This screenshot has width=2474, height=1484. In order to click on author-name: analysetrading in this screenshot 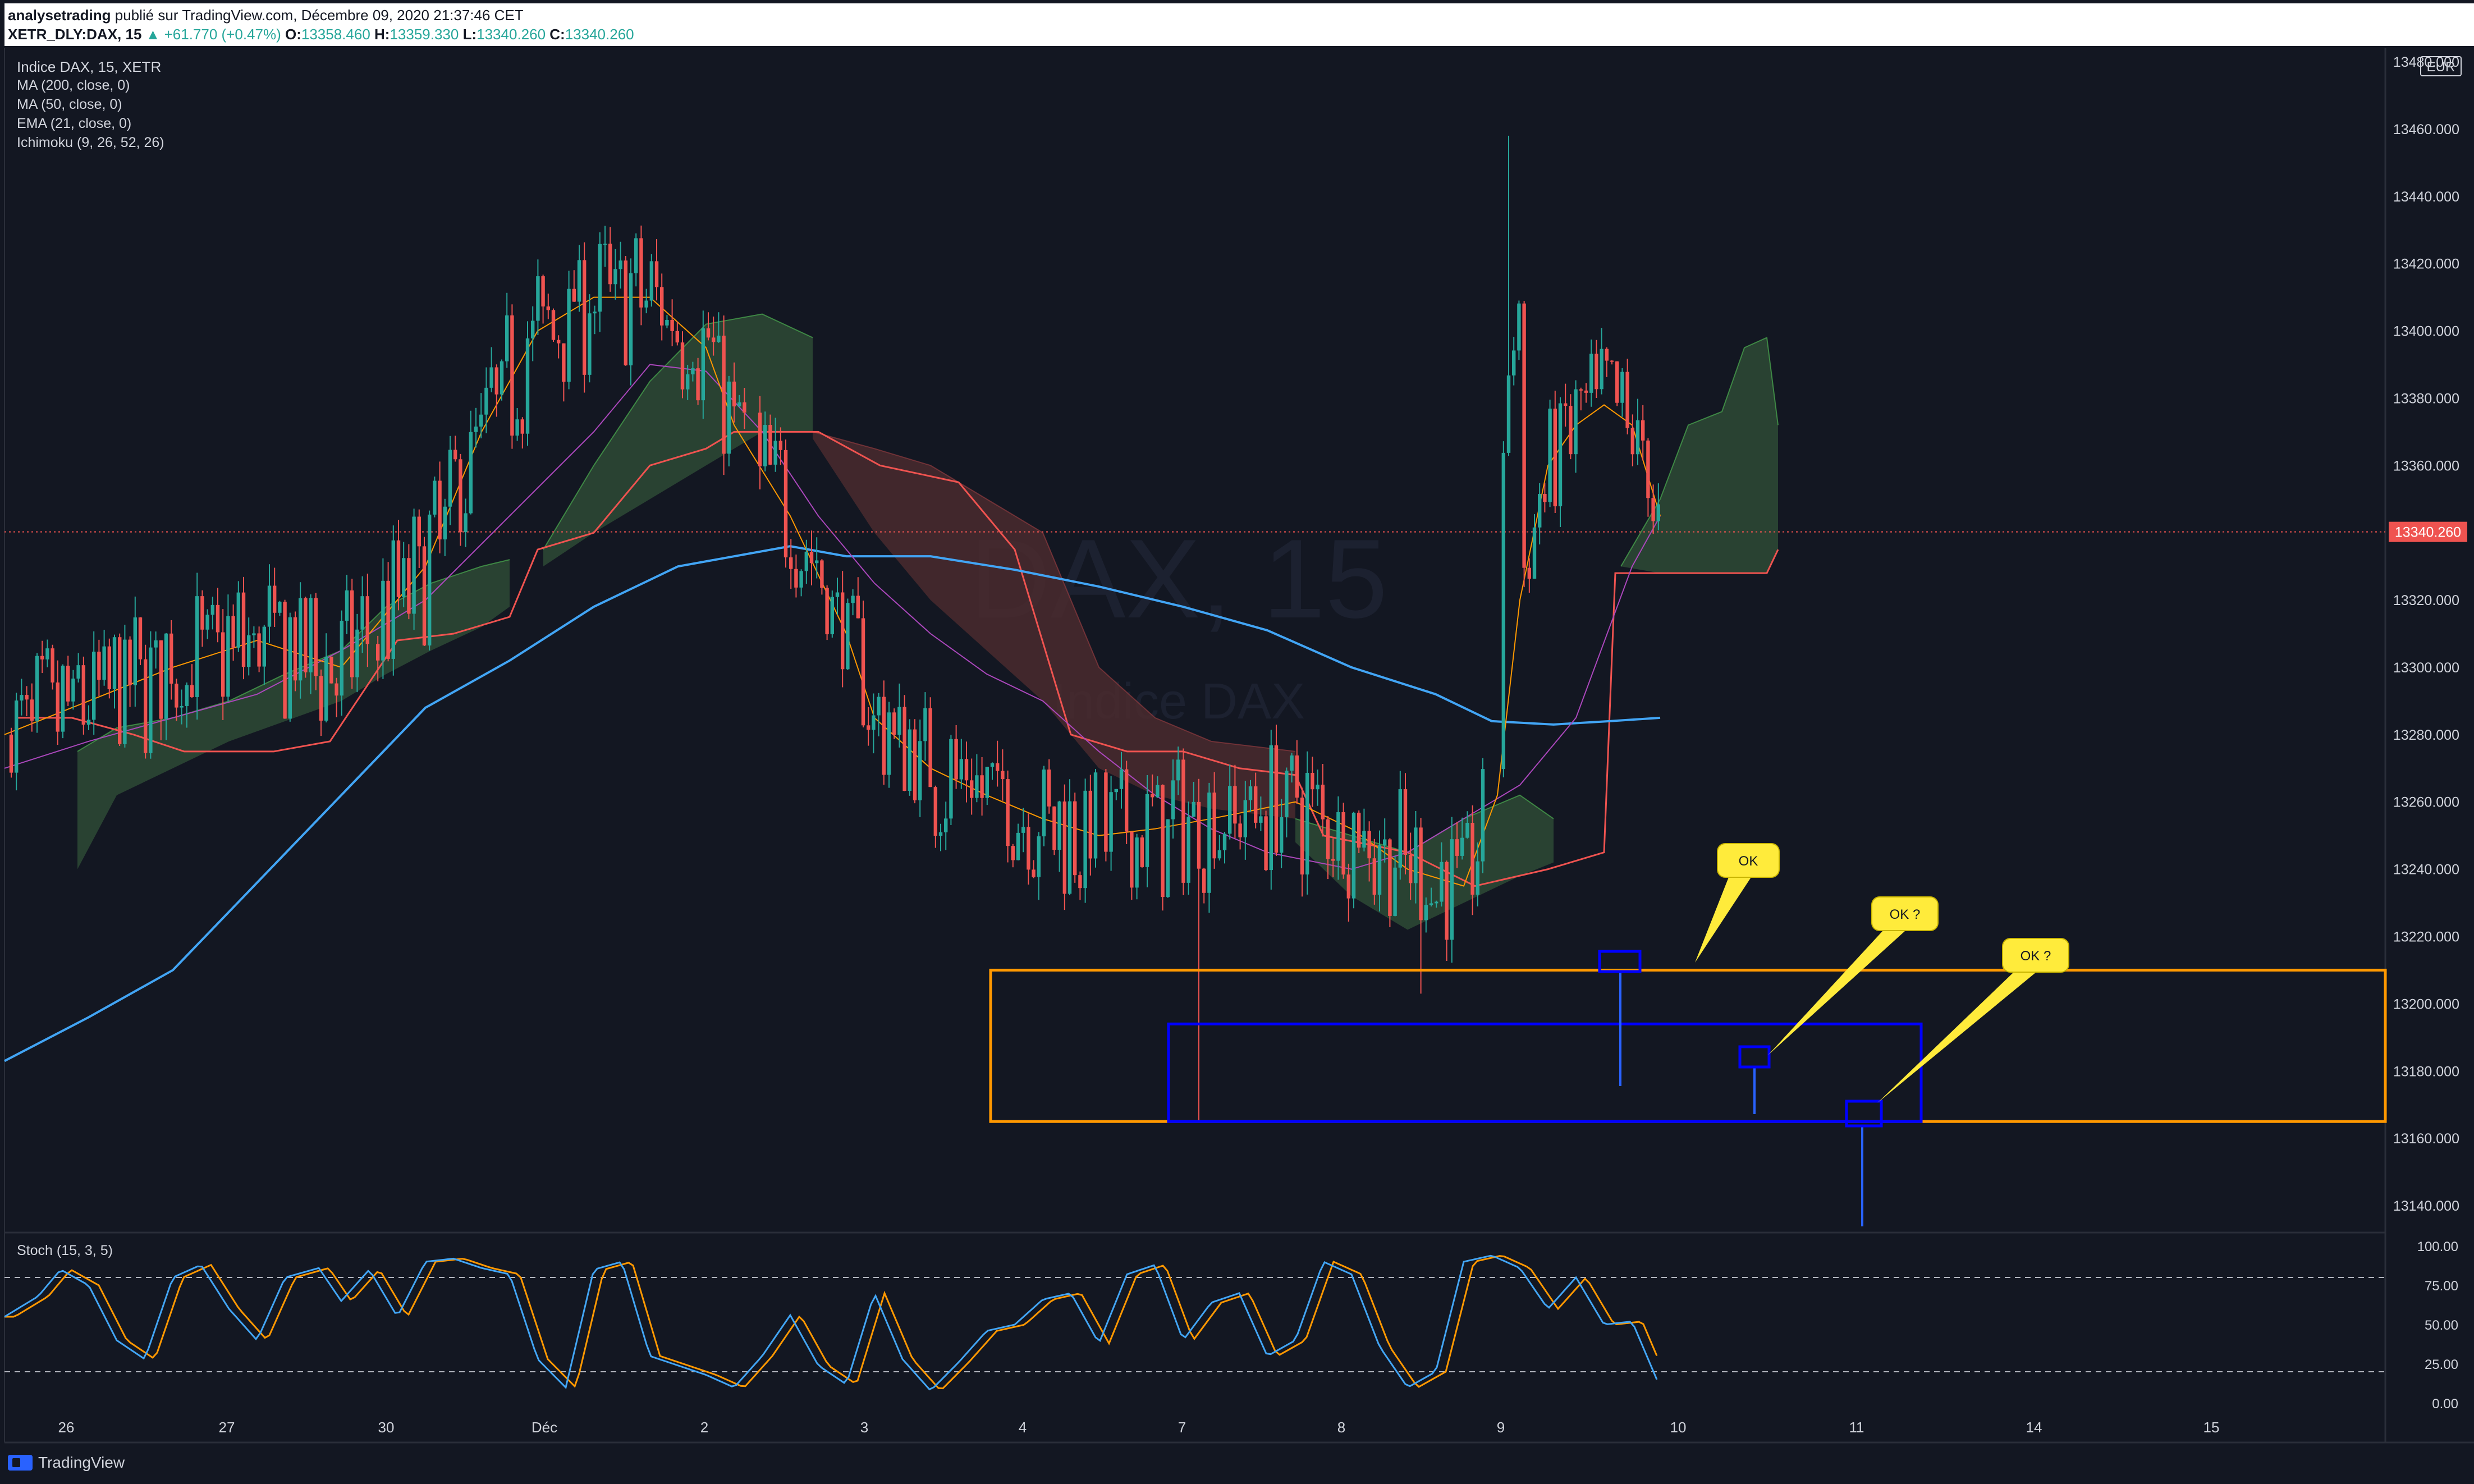, I will do `click(60, 16)`.